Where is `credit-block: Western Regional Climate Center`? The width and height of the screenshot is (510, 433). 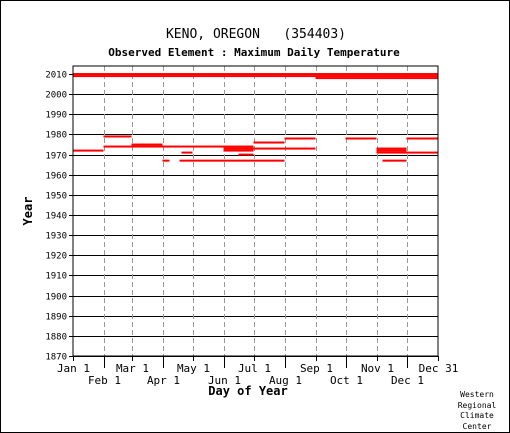 credit-block: Western Regional Climate Center is located at coordinates (477, 411).